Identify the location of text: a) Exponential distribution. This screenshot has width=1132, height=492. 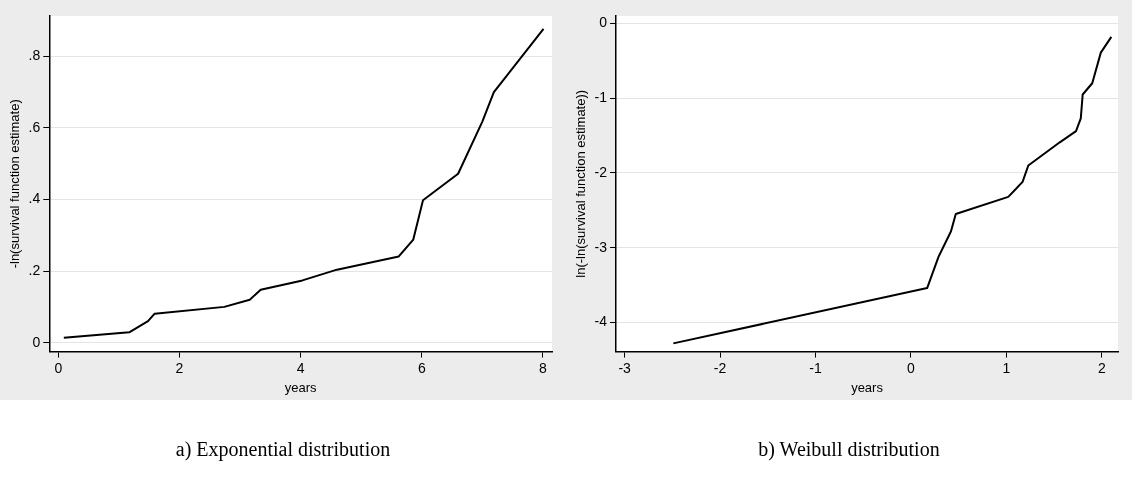
(283, 449).